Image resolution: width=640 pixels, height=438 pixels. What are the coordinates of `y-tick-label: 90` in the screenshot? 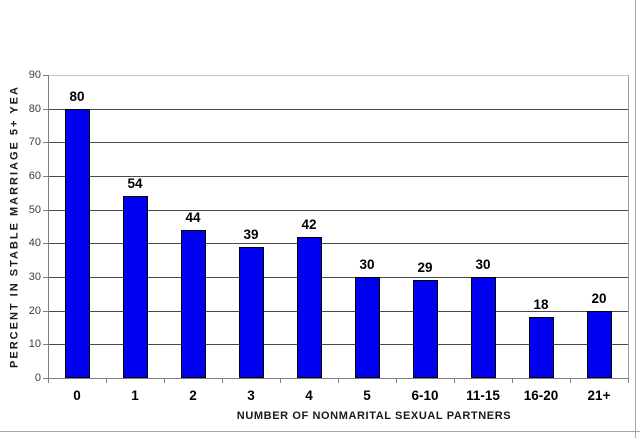 It's located at (34, 75).